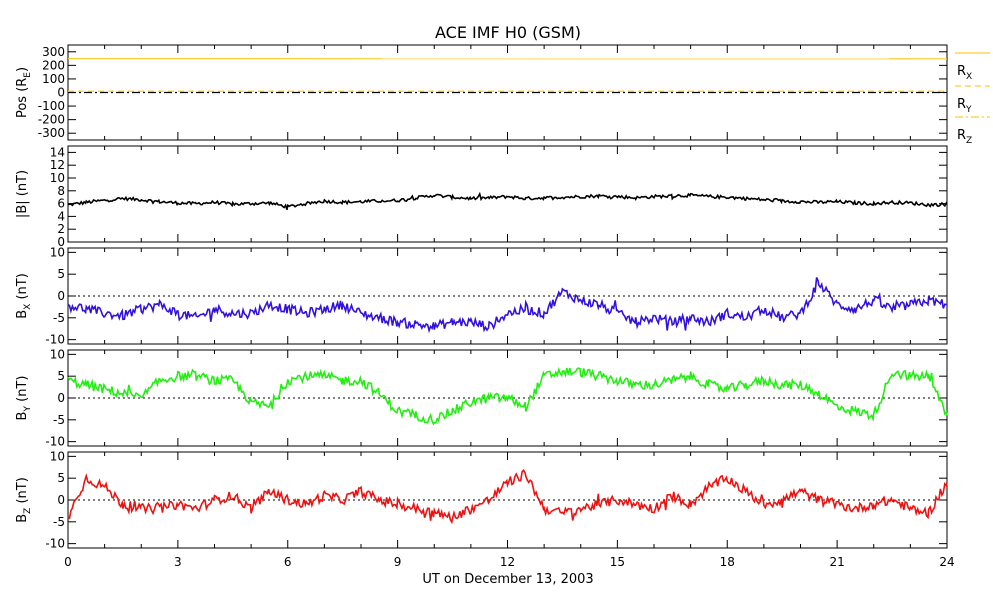 The height and width of the screenshot is (605, 993). Describe the element at coordinates (68, 562) in the screenshot. I see `x-tick-label: 0` at that location.